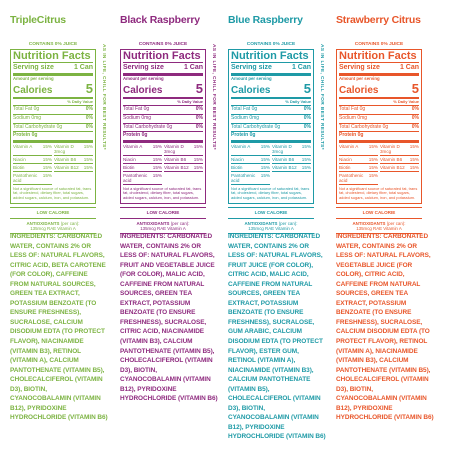  Describe the element at coordinates (163, 70) in the screenshot. I see `serving-row: Serving size 1 Can` at that location.